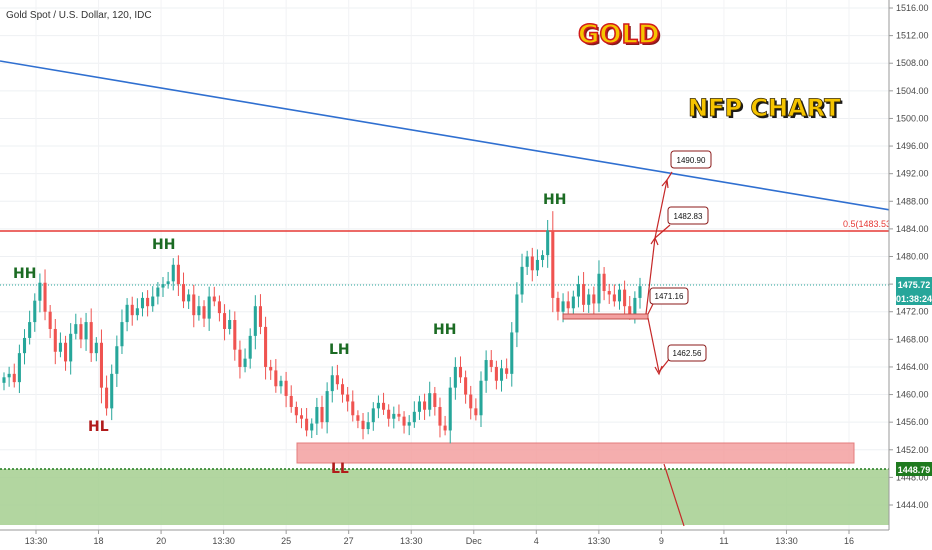  Describe the element at coordinates (286, 541) in the screenshot. I see `time-tick-label: 25` at that location.